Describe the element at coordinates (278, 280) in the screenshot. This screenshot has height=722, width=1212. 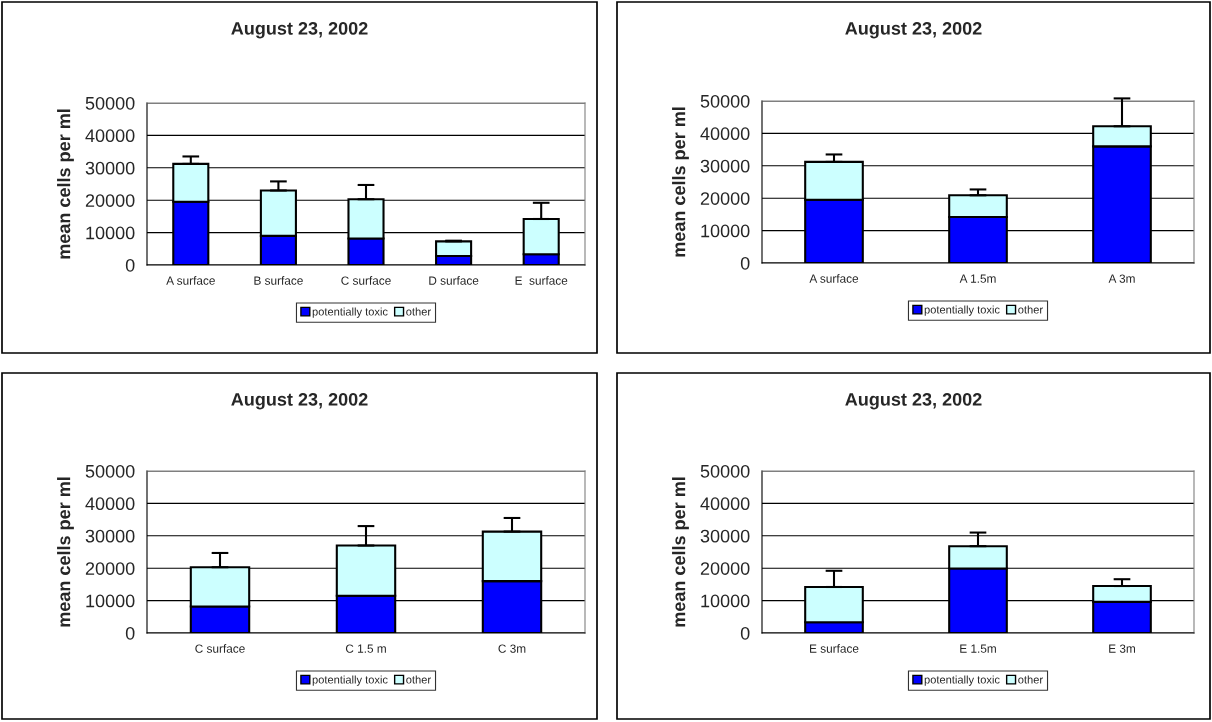
I see `x-tick-label: B surface` at that location.